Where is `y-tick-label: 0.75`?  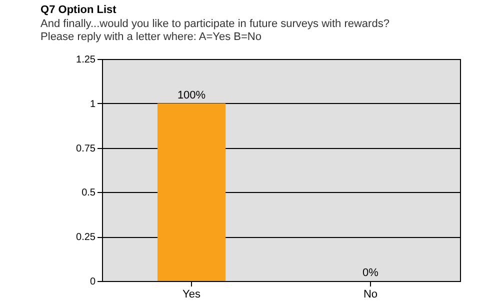
y-tick-label: 0.75 is located at coordinates (86, 148).